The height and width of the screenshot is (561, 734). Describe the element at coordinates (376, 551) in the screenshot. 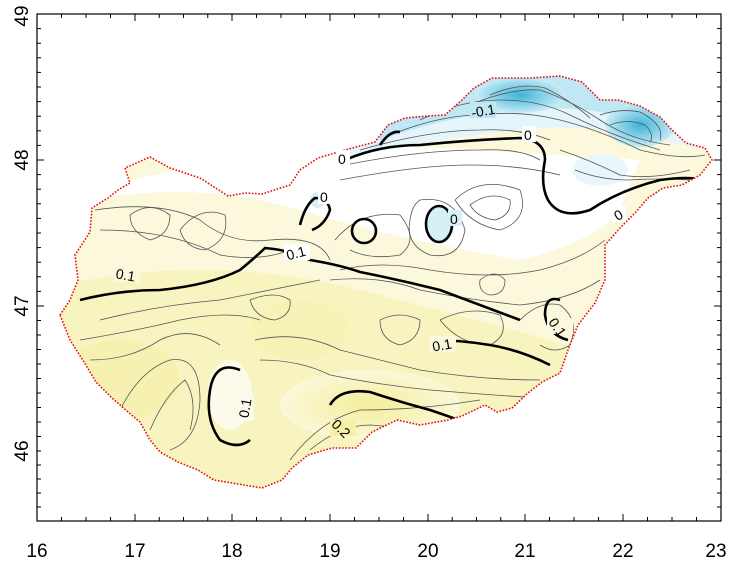

I see `x-axis-labels: 16 17 18 19 20 21 22 23` at that location.